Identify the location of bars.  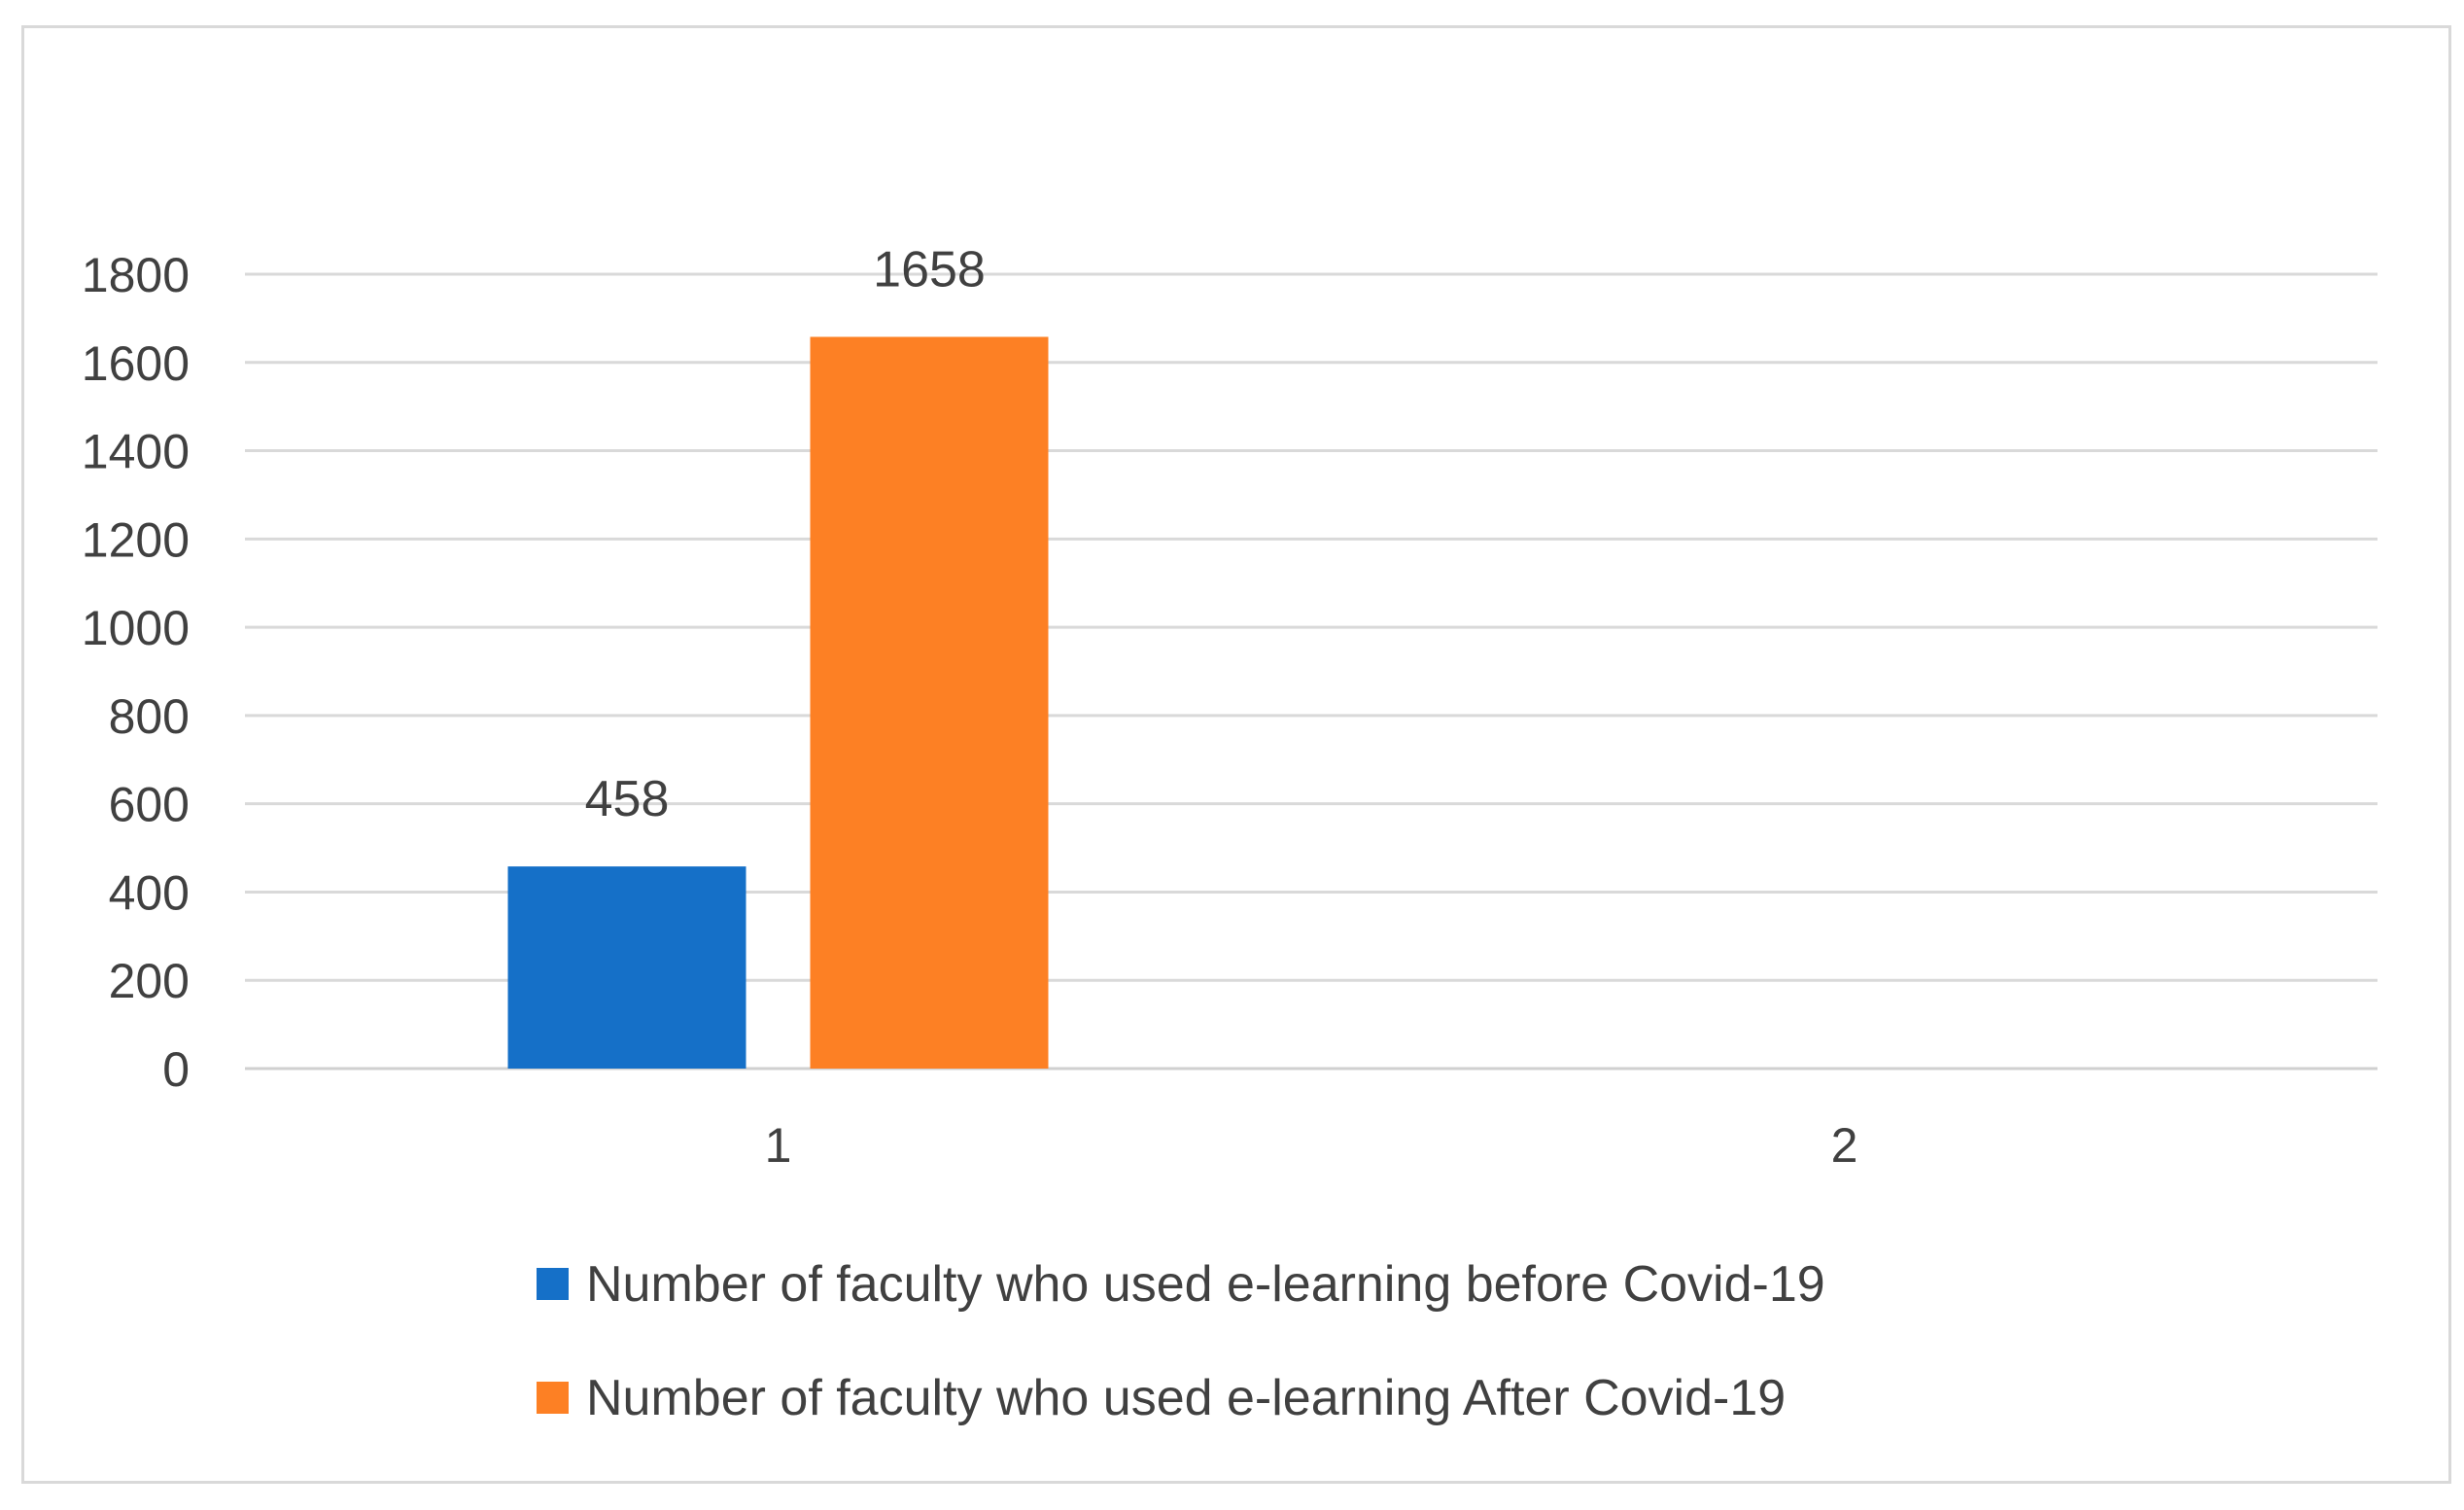
(778, 702).